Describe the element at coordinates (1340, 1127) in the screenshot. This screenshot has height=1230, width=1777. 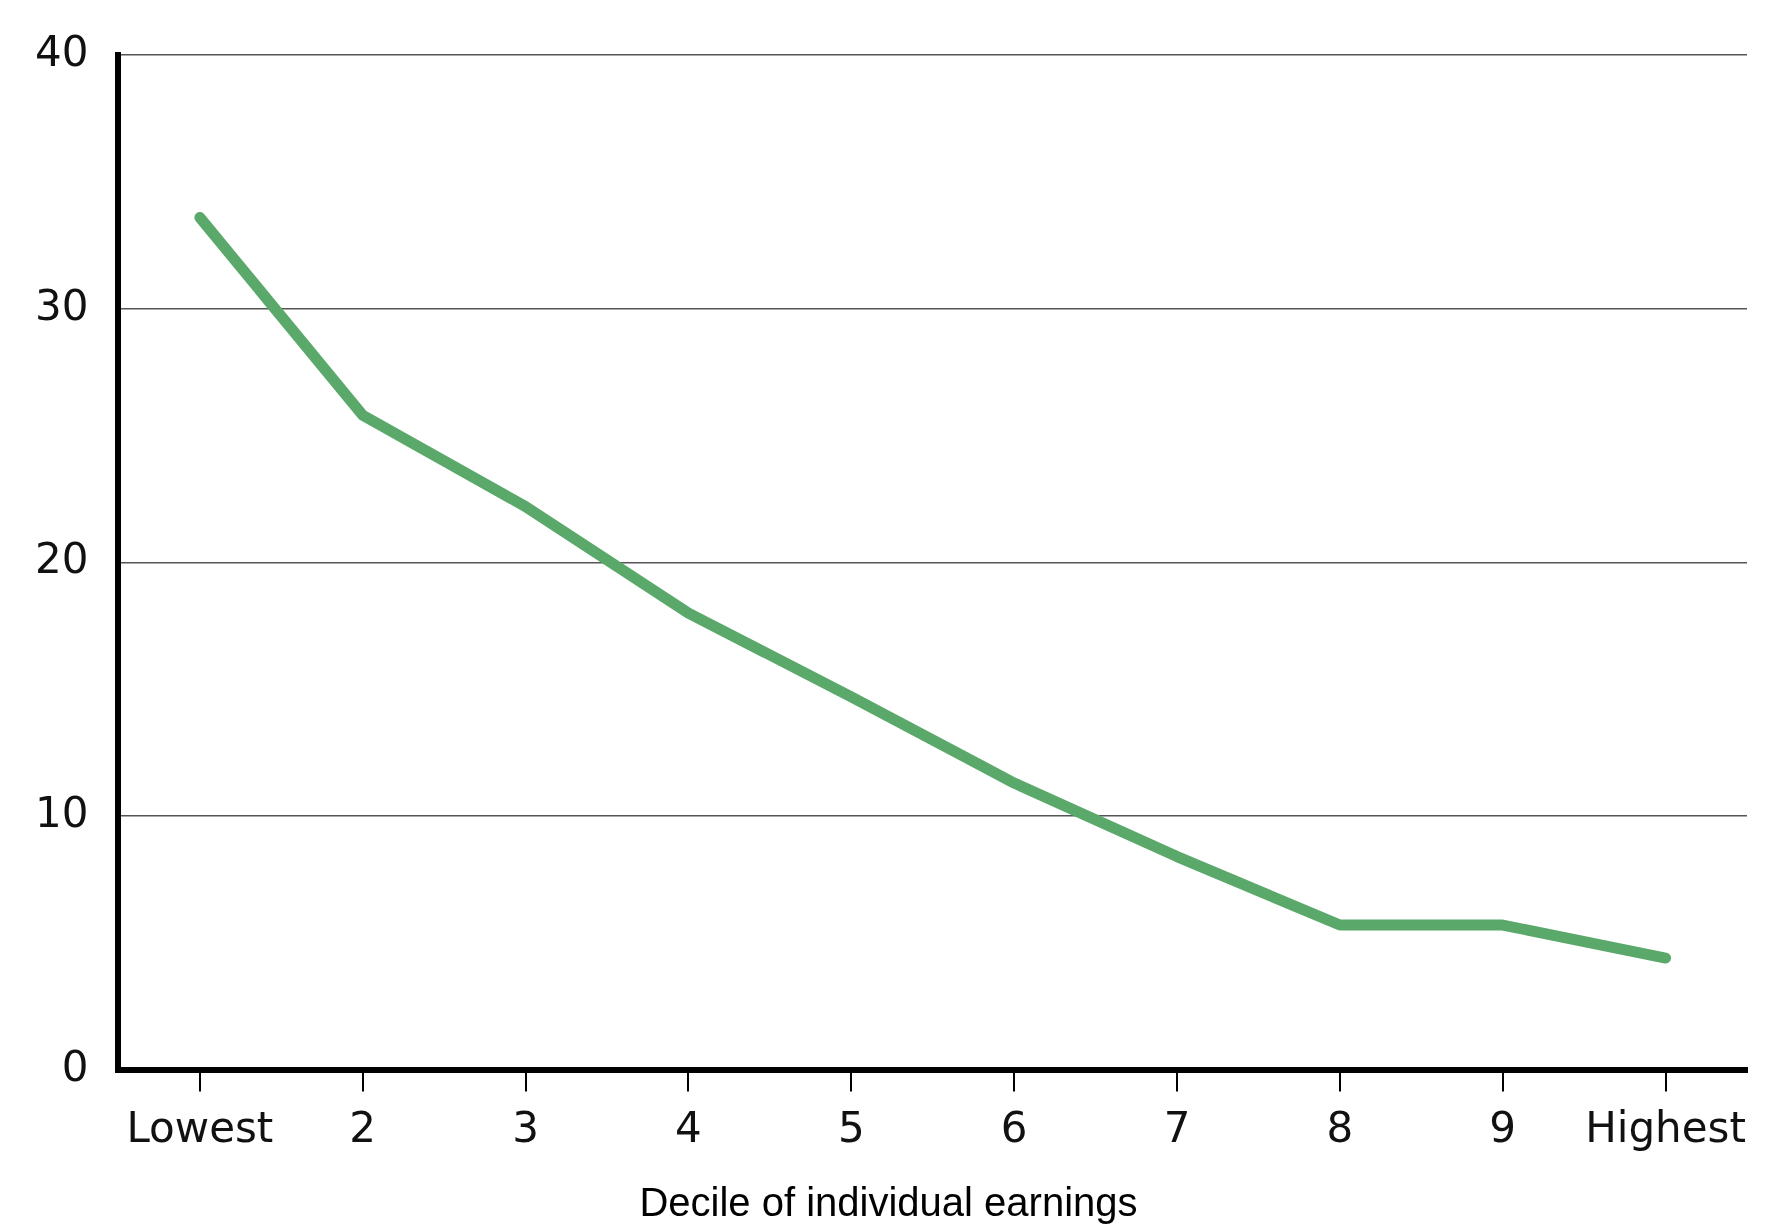
I see `x-tick-label: 8` at that location.